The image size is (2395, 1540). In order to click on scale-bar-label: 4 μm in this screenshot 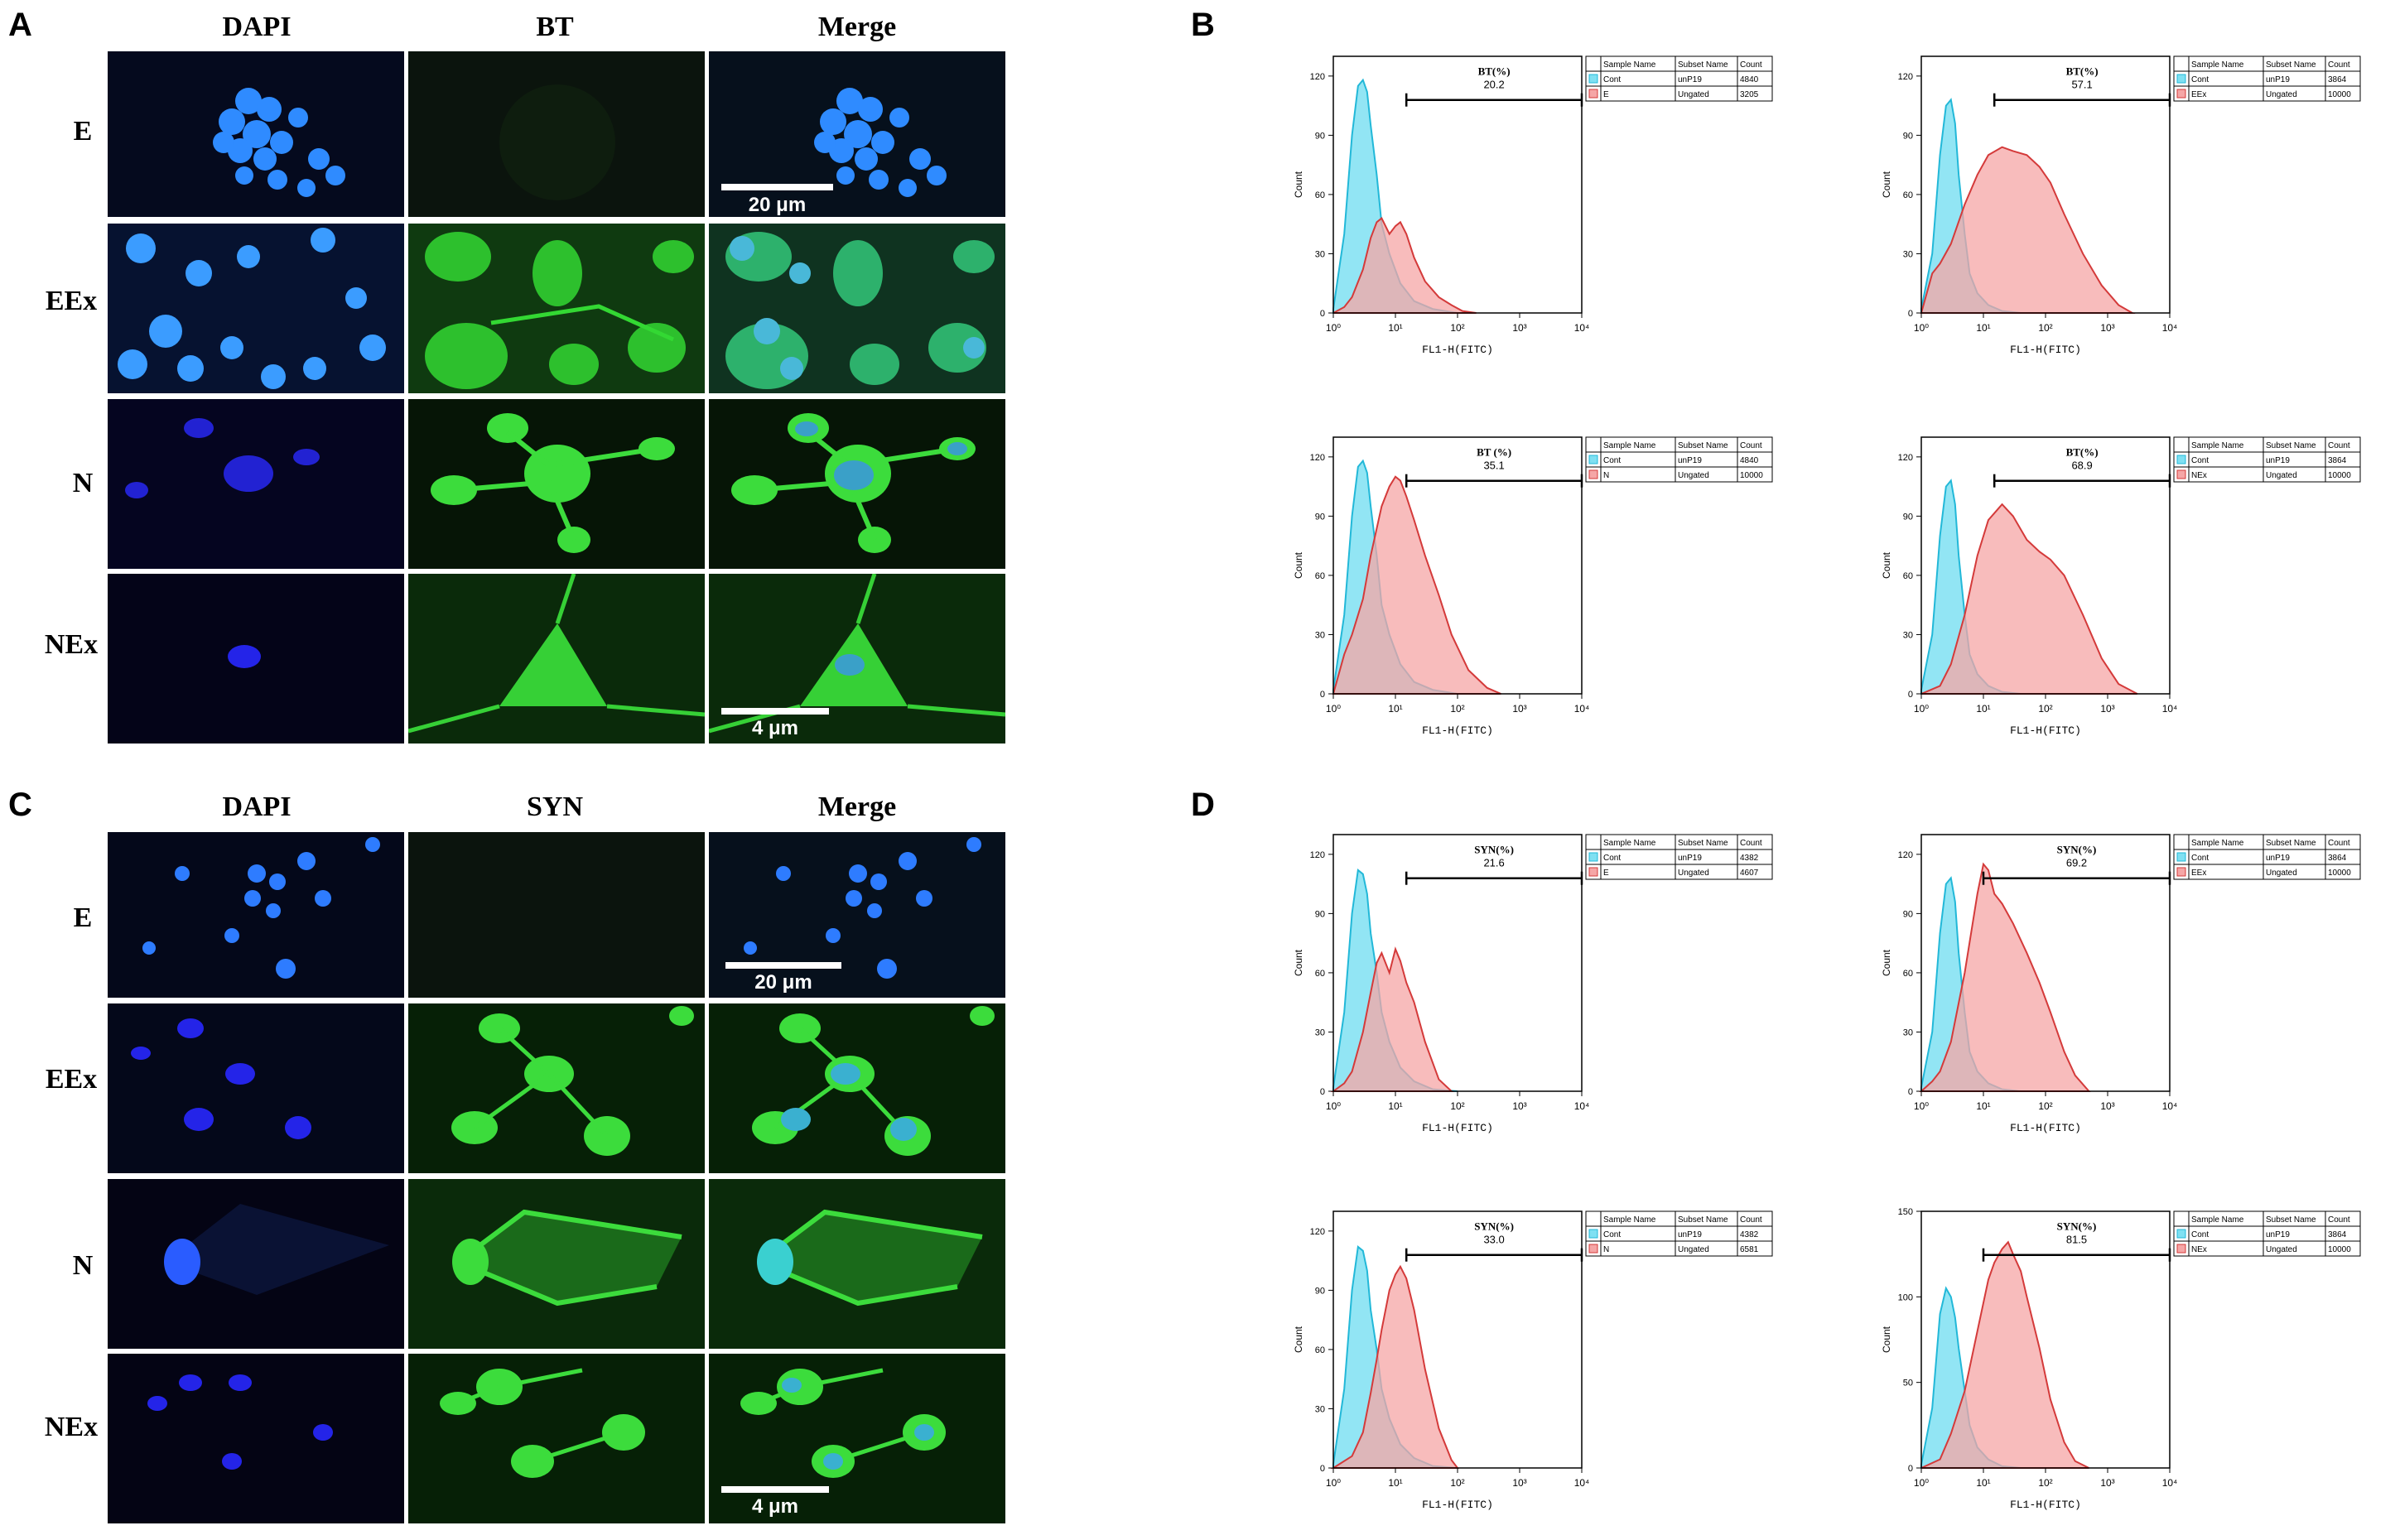, I will do `click(775, 1507)`.